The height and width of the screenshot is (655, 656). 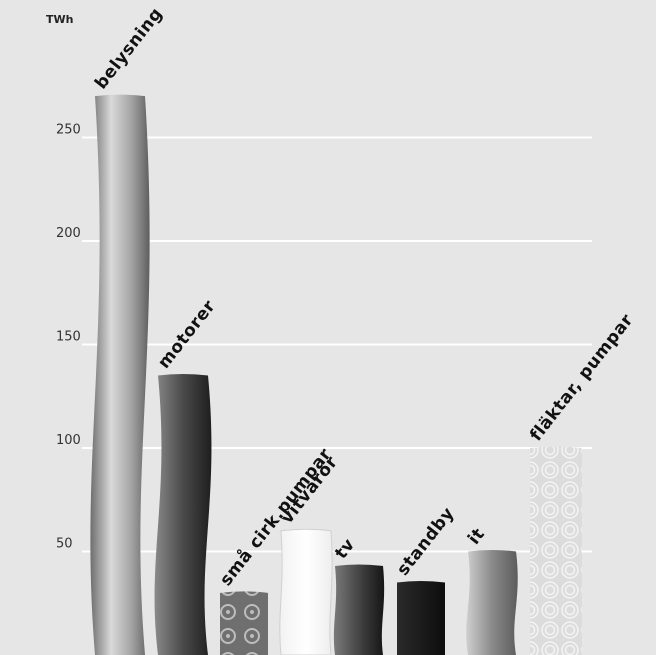 I want to click on y-tick-labels: 50 100 150 200 250, so click(x=68, y=337).